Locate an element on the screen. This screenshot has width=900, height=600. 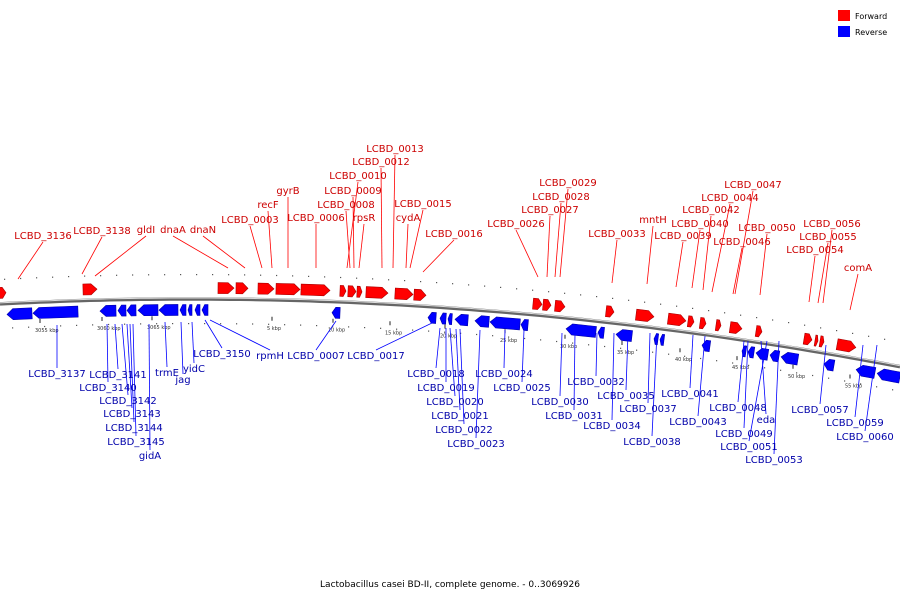
forward-gene-label: LCBD_0042 is located at coordinates (711, 210).